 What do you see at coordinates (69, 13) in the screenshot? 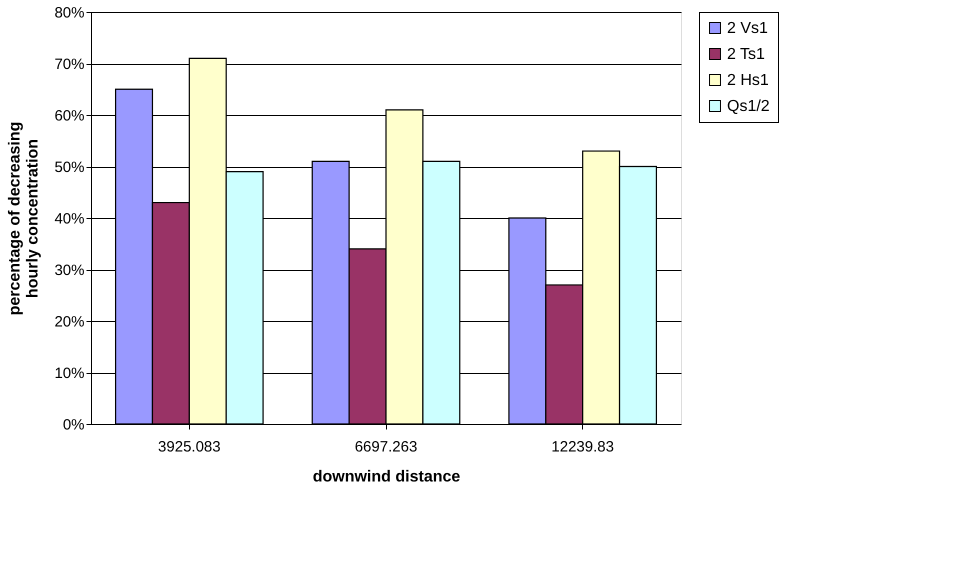
I see `y-tick-label: 80%` at bounding box center [69, 13].